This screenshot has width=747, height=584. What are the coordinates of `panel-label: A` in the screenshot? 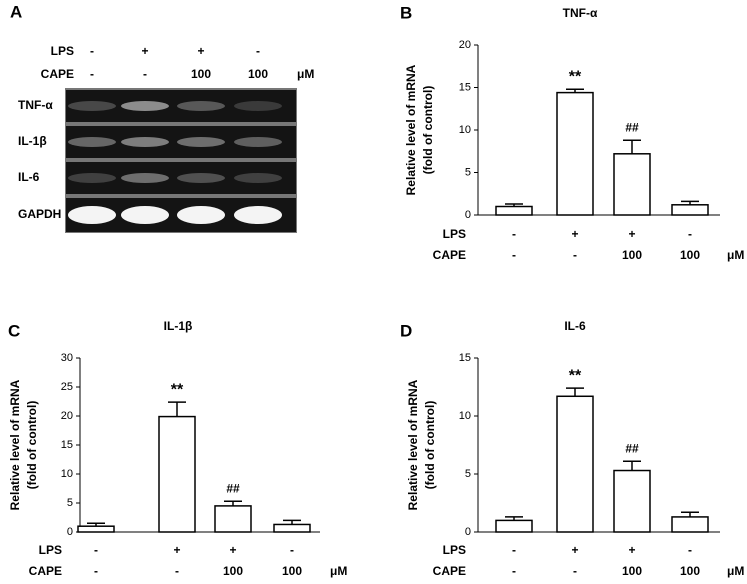 It's located at (16, 11).